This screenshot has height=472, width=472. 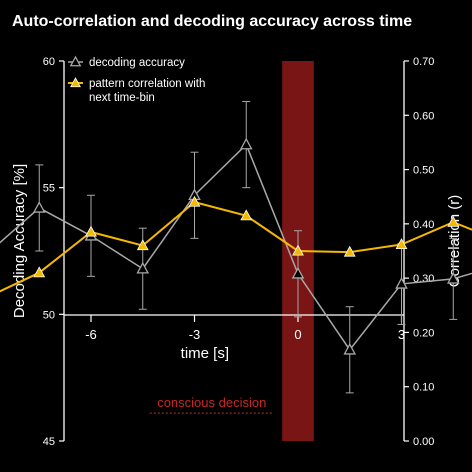 What do you see at coordinates (211, 402) in the screenshot?
I see `annotation-text: conscious decision` at bounding box center [211, 402].